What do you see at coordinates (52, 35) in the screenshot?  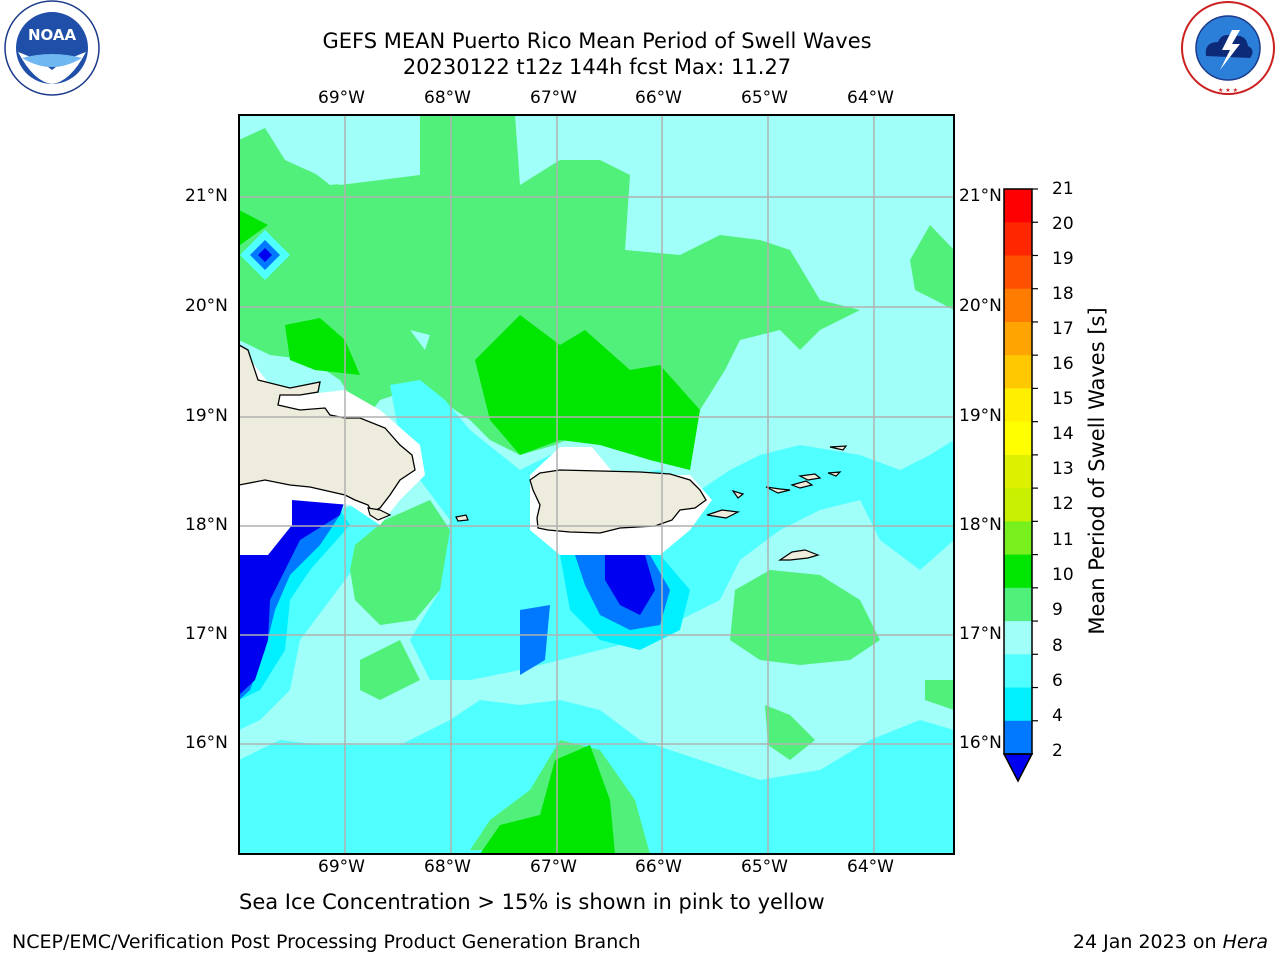 I see `noaa-logo-text: NOAA` at bounding box center [52, 35].